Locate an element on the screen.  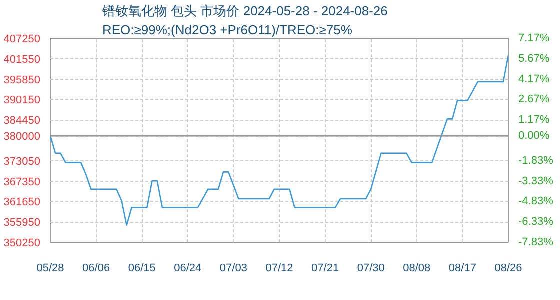
y2-tick-label: 1.17% is located at coordinates (534, 120).